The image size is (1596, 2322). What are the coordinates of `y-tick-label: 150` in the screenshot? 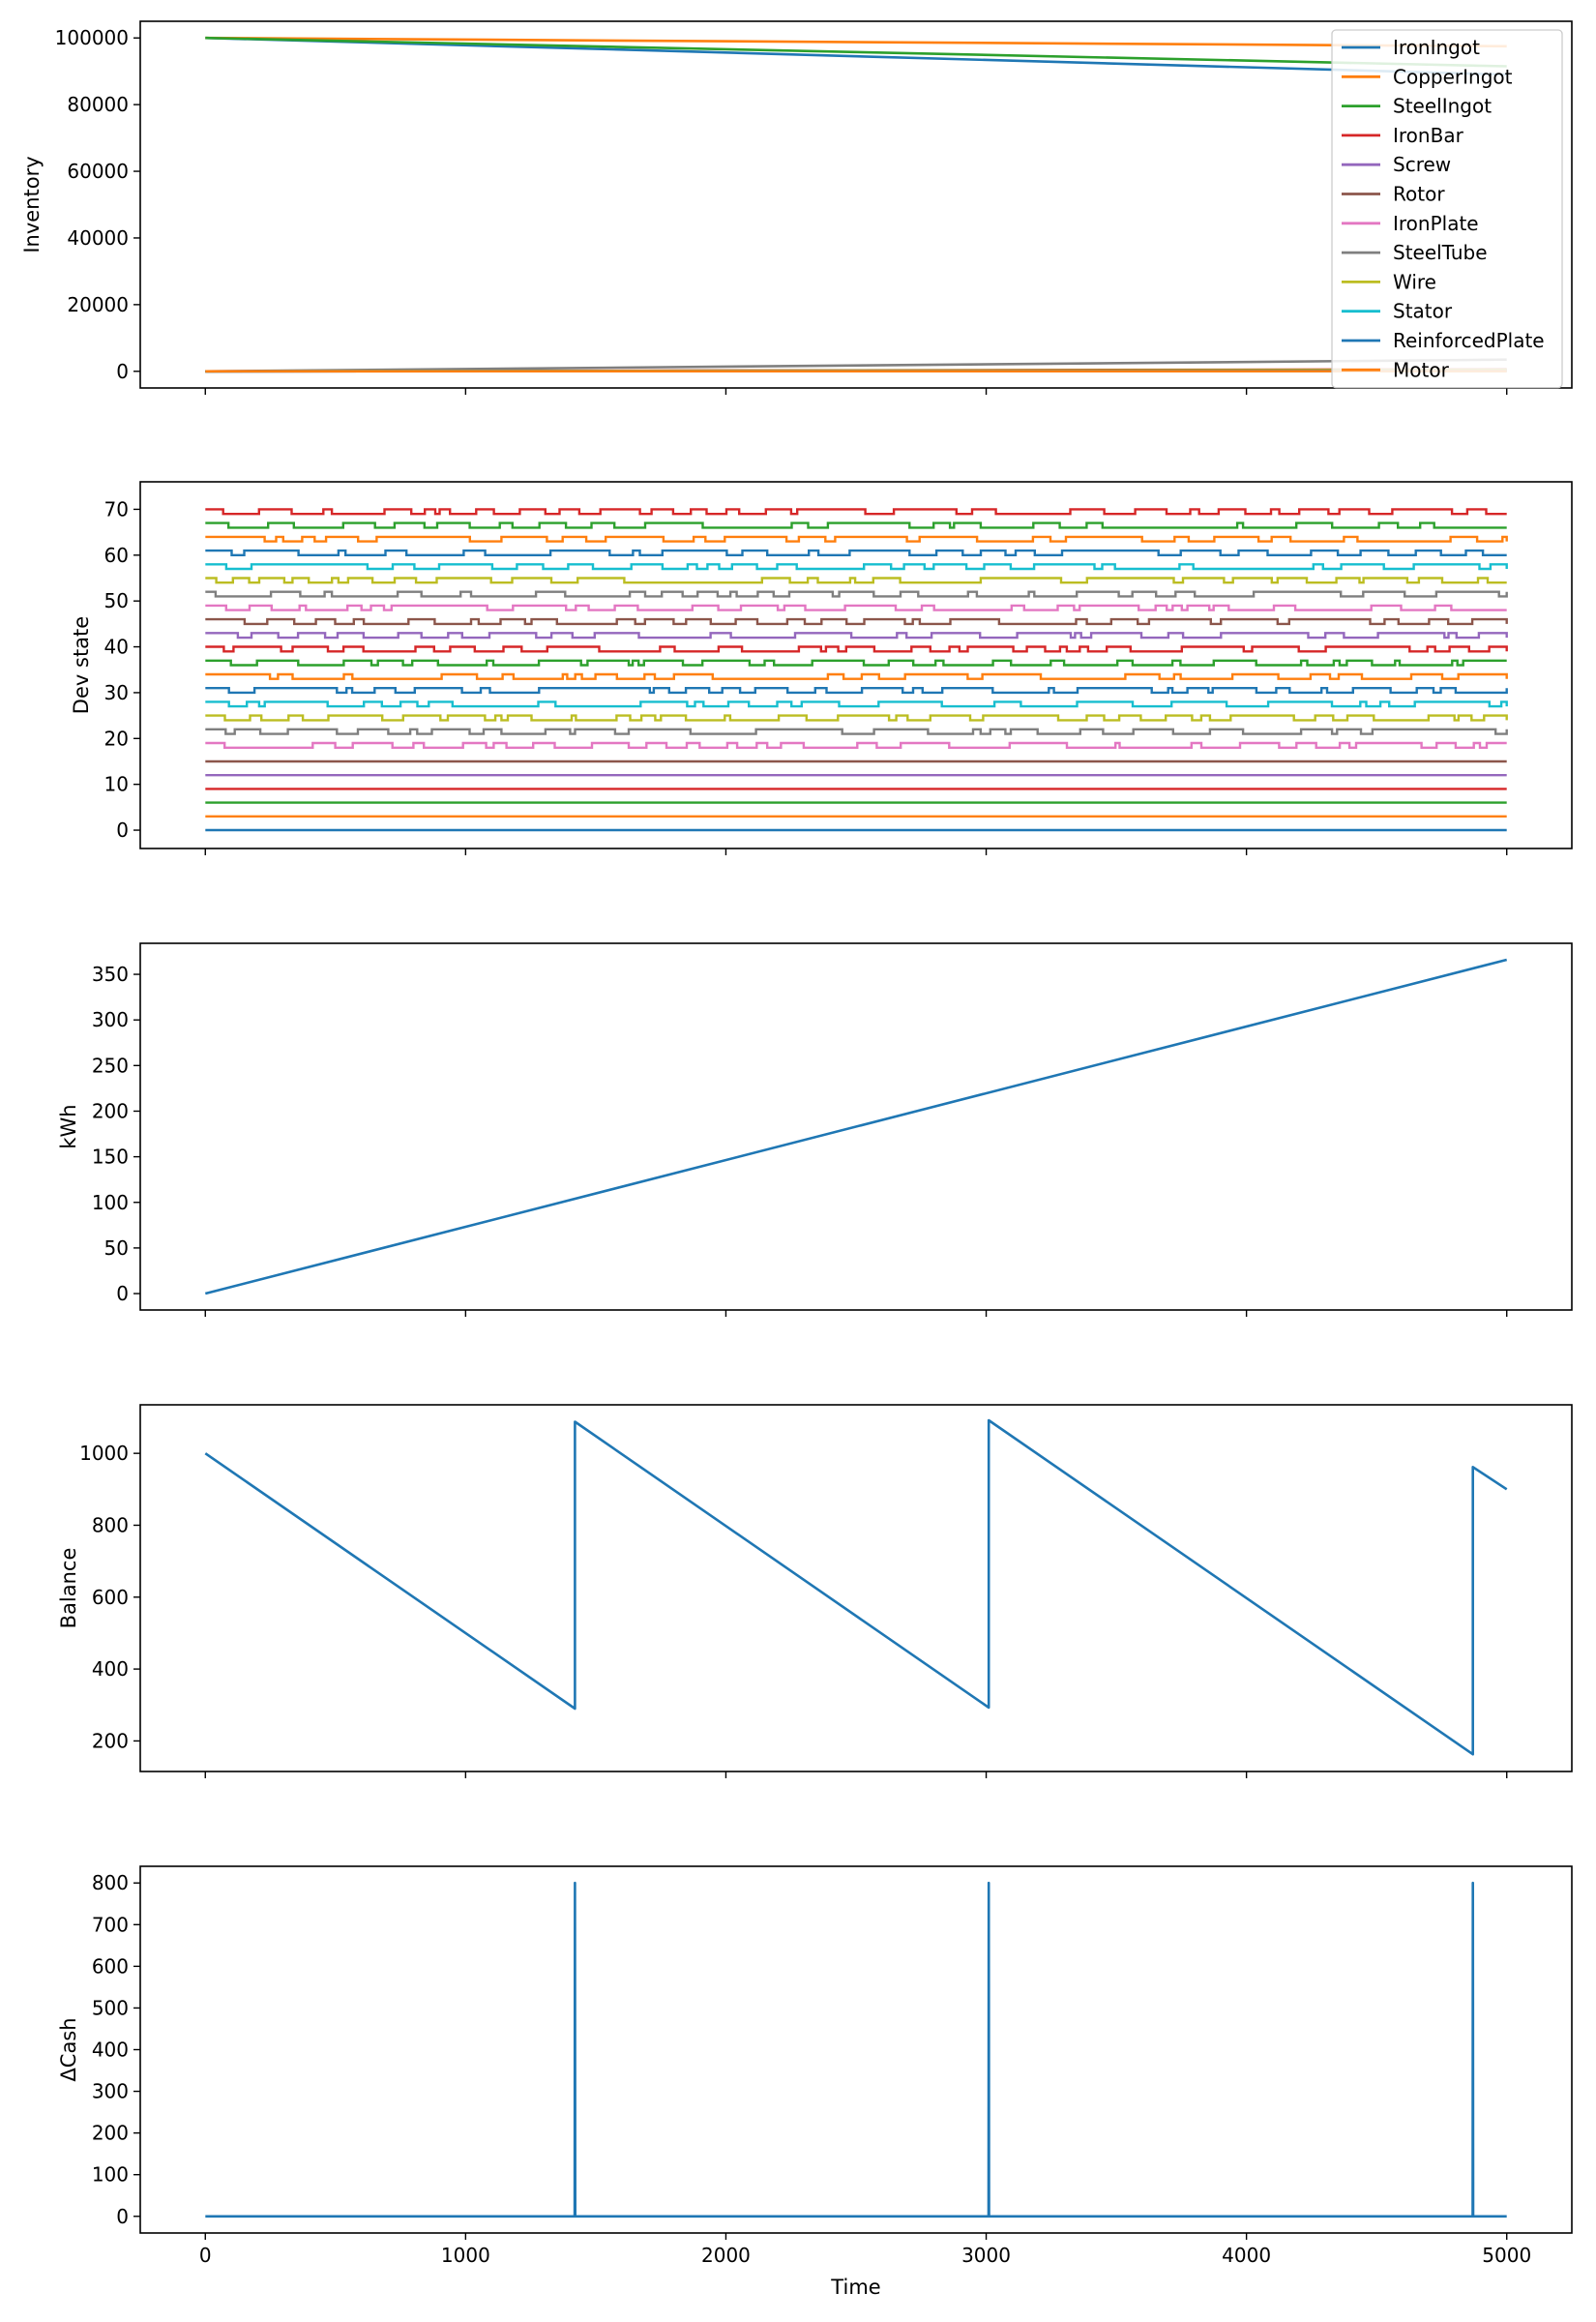 It's located at (110, 1157).